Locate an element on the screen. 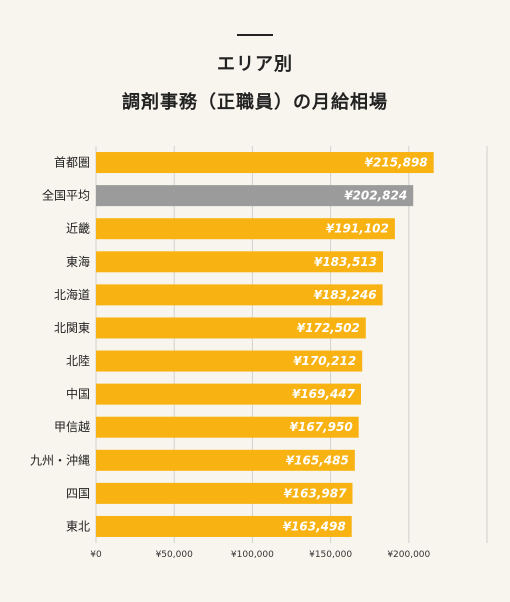 The image size is (510, 602). category-label-11: 東北 is located at coordinates (78, 526).